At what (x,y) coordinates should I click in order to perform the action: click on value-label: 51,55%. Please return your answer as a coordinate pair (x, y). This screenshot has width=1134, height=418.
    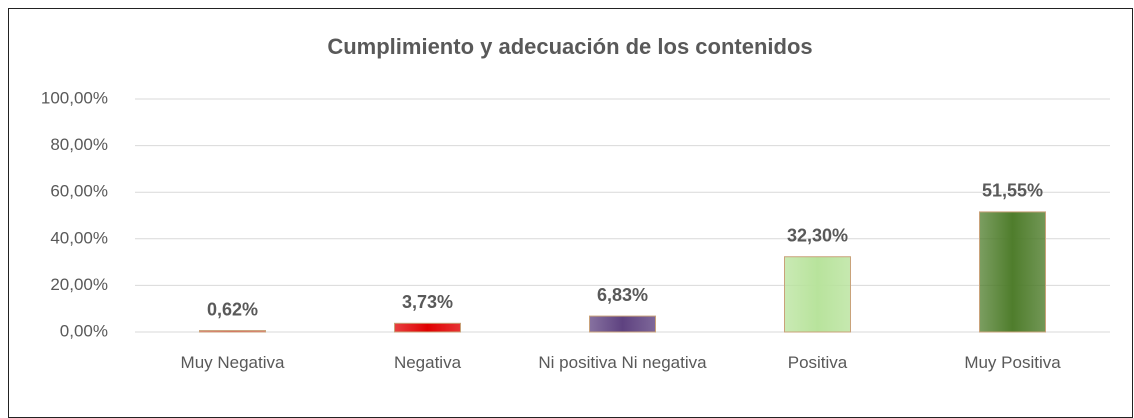
    Looking at the image, I should click on (1012, 191).